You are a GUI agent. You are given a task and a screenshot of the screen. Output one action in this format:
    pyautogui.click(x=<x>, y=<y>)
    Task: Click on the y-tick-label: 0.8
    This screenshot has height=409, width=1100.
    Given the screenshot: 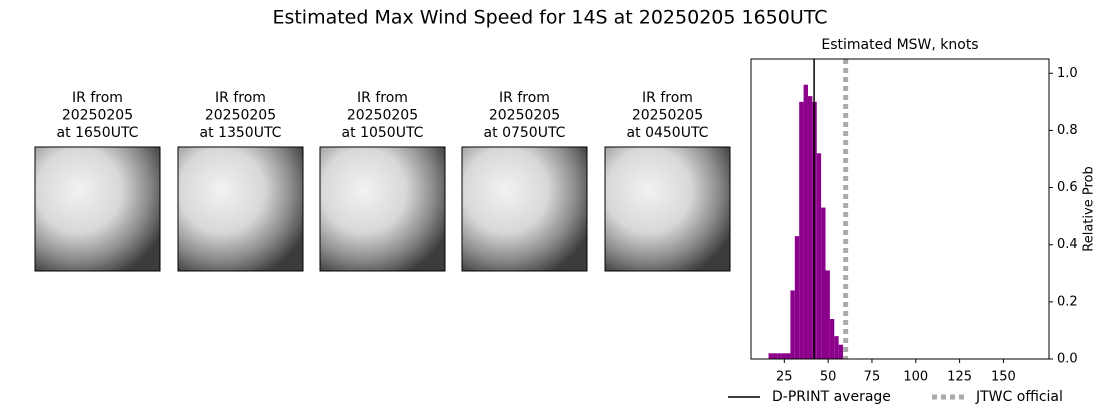 What is the action you would take?
    pyautogui.click(x=1067, y=130)
    